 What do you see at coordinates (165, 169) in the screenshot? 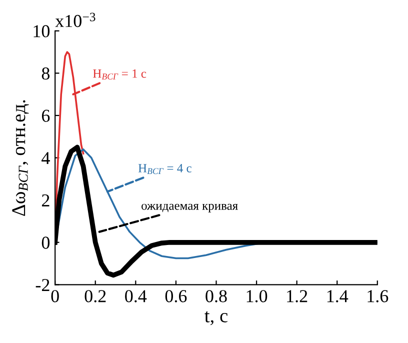
I see `annotation: H$_{ВСГ}$ = 4 с` at bounding box center [165, 169].